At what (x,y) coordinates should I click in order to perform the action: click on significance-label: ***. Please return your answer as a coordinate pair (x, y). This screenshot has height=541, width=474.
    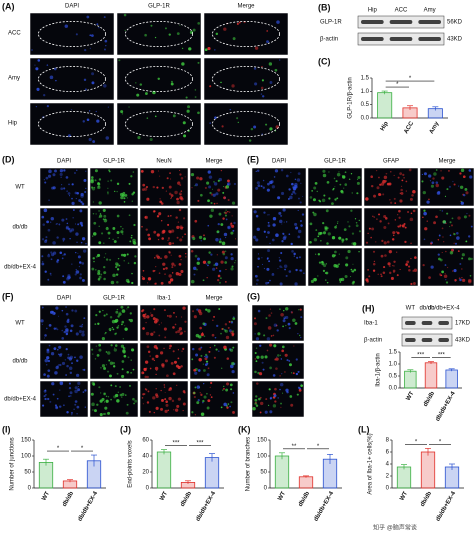
    Looking at the image, I should click on (421, 356).